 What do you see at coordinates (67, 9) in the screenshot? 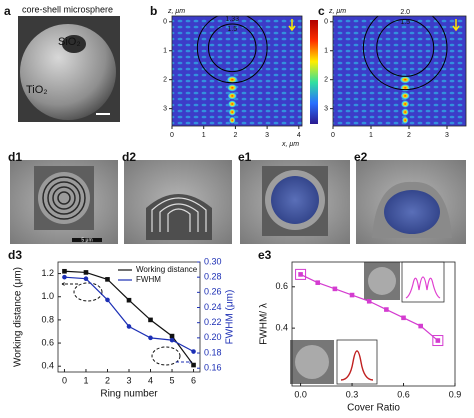
I see `panel-title: core-shell microsphere` at bounding box center [67, 9].